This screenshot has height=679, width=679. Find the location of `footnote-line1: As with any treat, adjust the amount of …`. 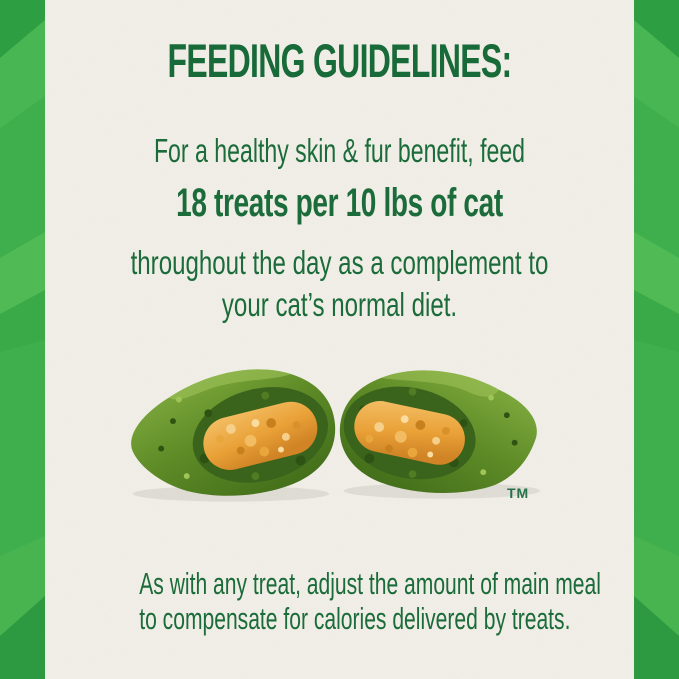

footnote-line1: As with any treat, adjust the amount of … is located at coordinates (370, 583).